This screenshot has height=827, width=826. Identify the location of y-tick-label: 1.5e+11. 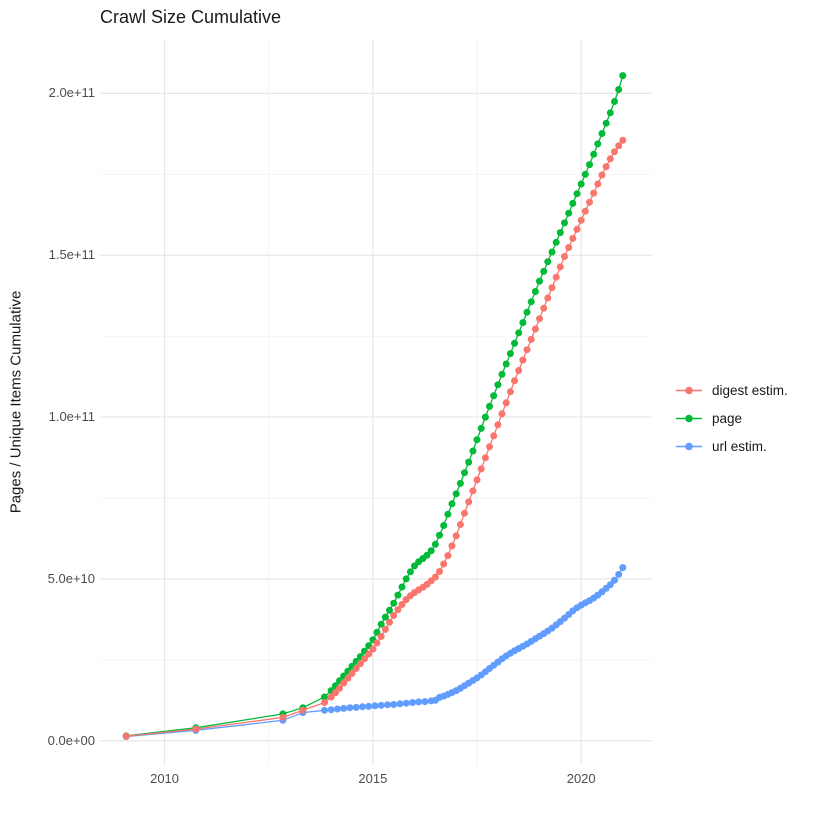
(71, 255).